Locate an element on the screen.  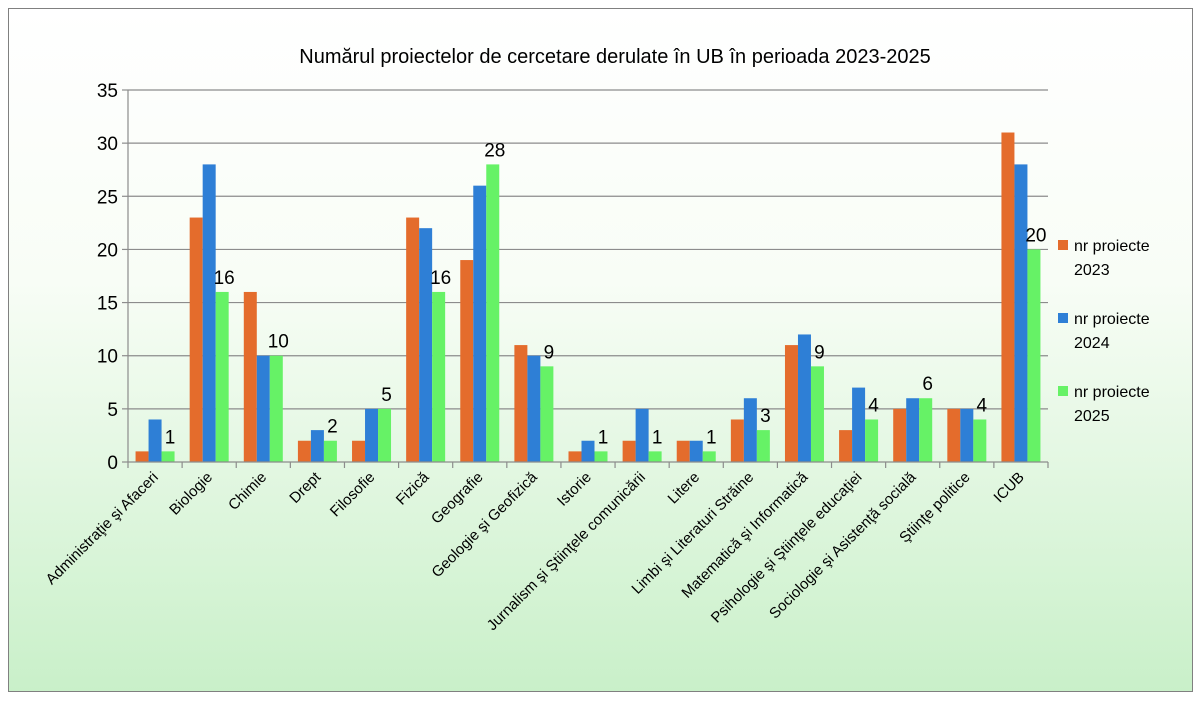
data-label: 20 is located at coordinates (1035, 235).